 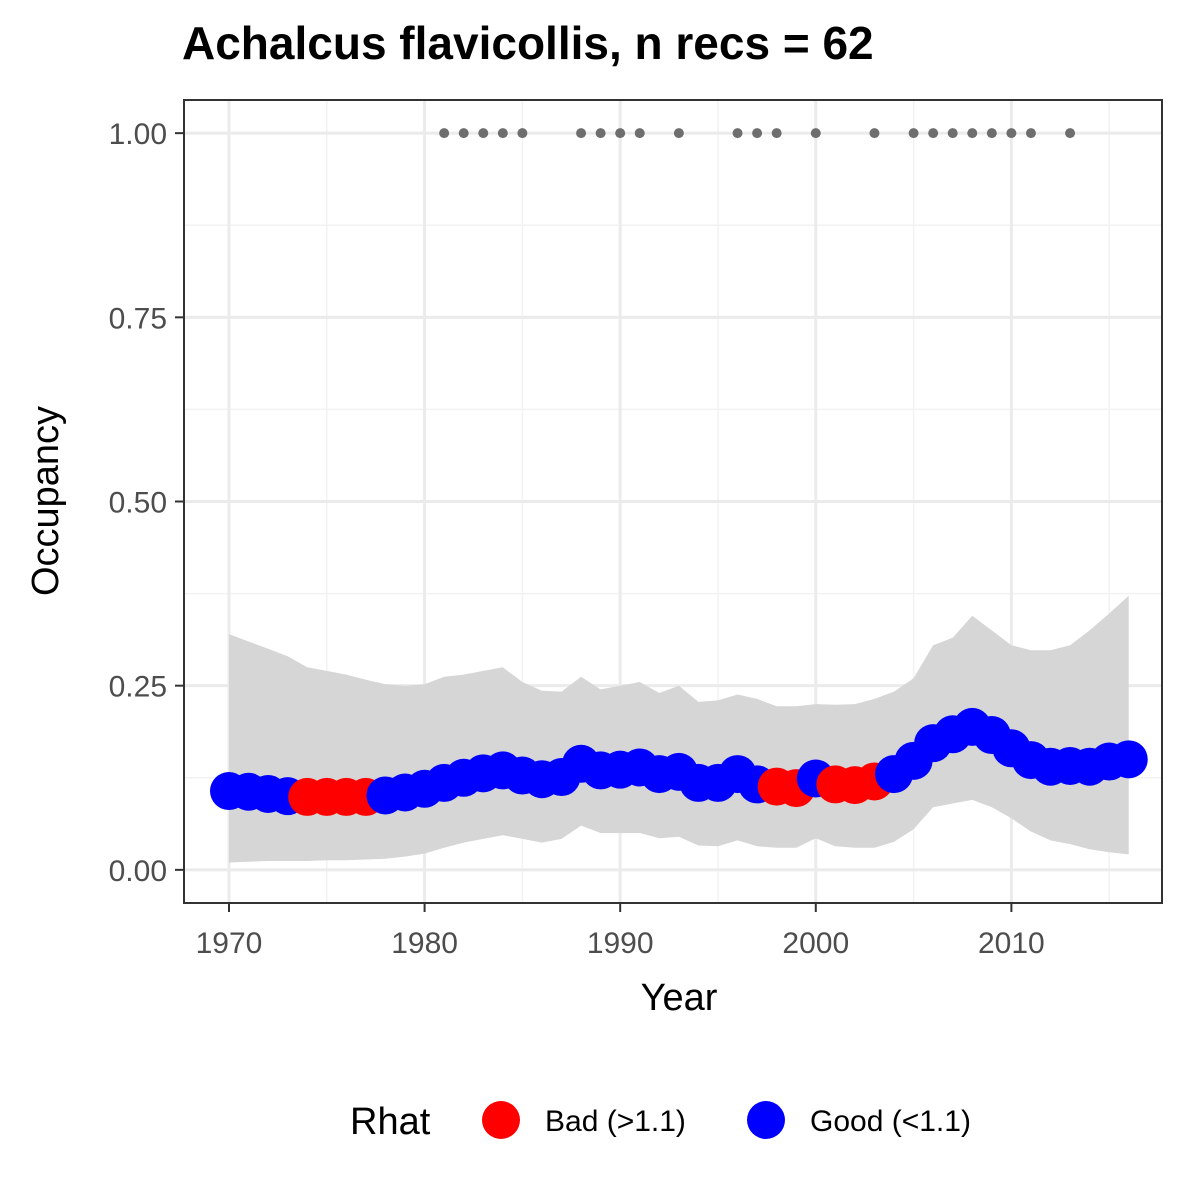 What do you see at coordinates (679, 998) in the screenshot?
I see `x-axis-title: Year` at bounding box center [679, 998].